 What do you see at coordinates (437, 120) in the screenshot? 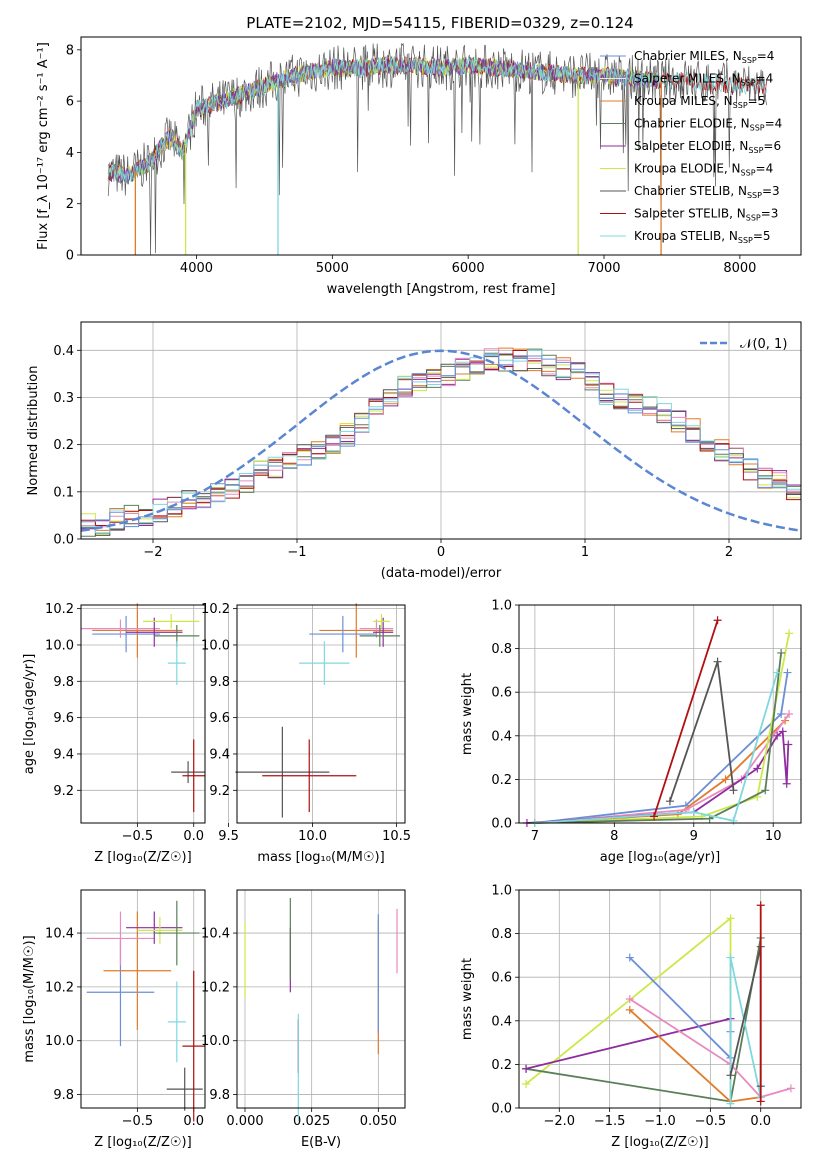
I see `spectrum-line` at bounding box center [437, 120].